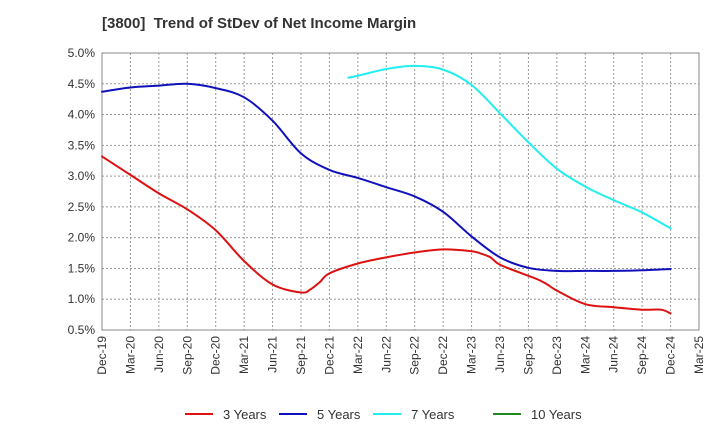 Image resolution: width=720 pixels, height=440 pixels. Describe the element at coordinates (130, 355) in the screenshot. I see `x-tick-label: Mar-20` at that location.